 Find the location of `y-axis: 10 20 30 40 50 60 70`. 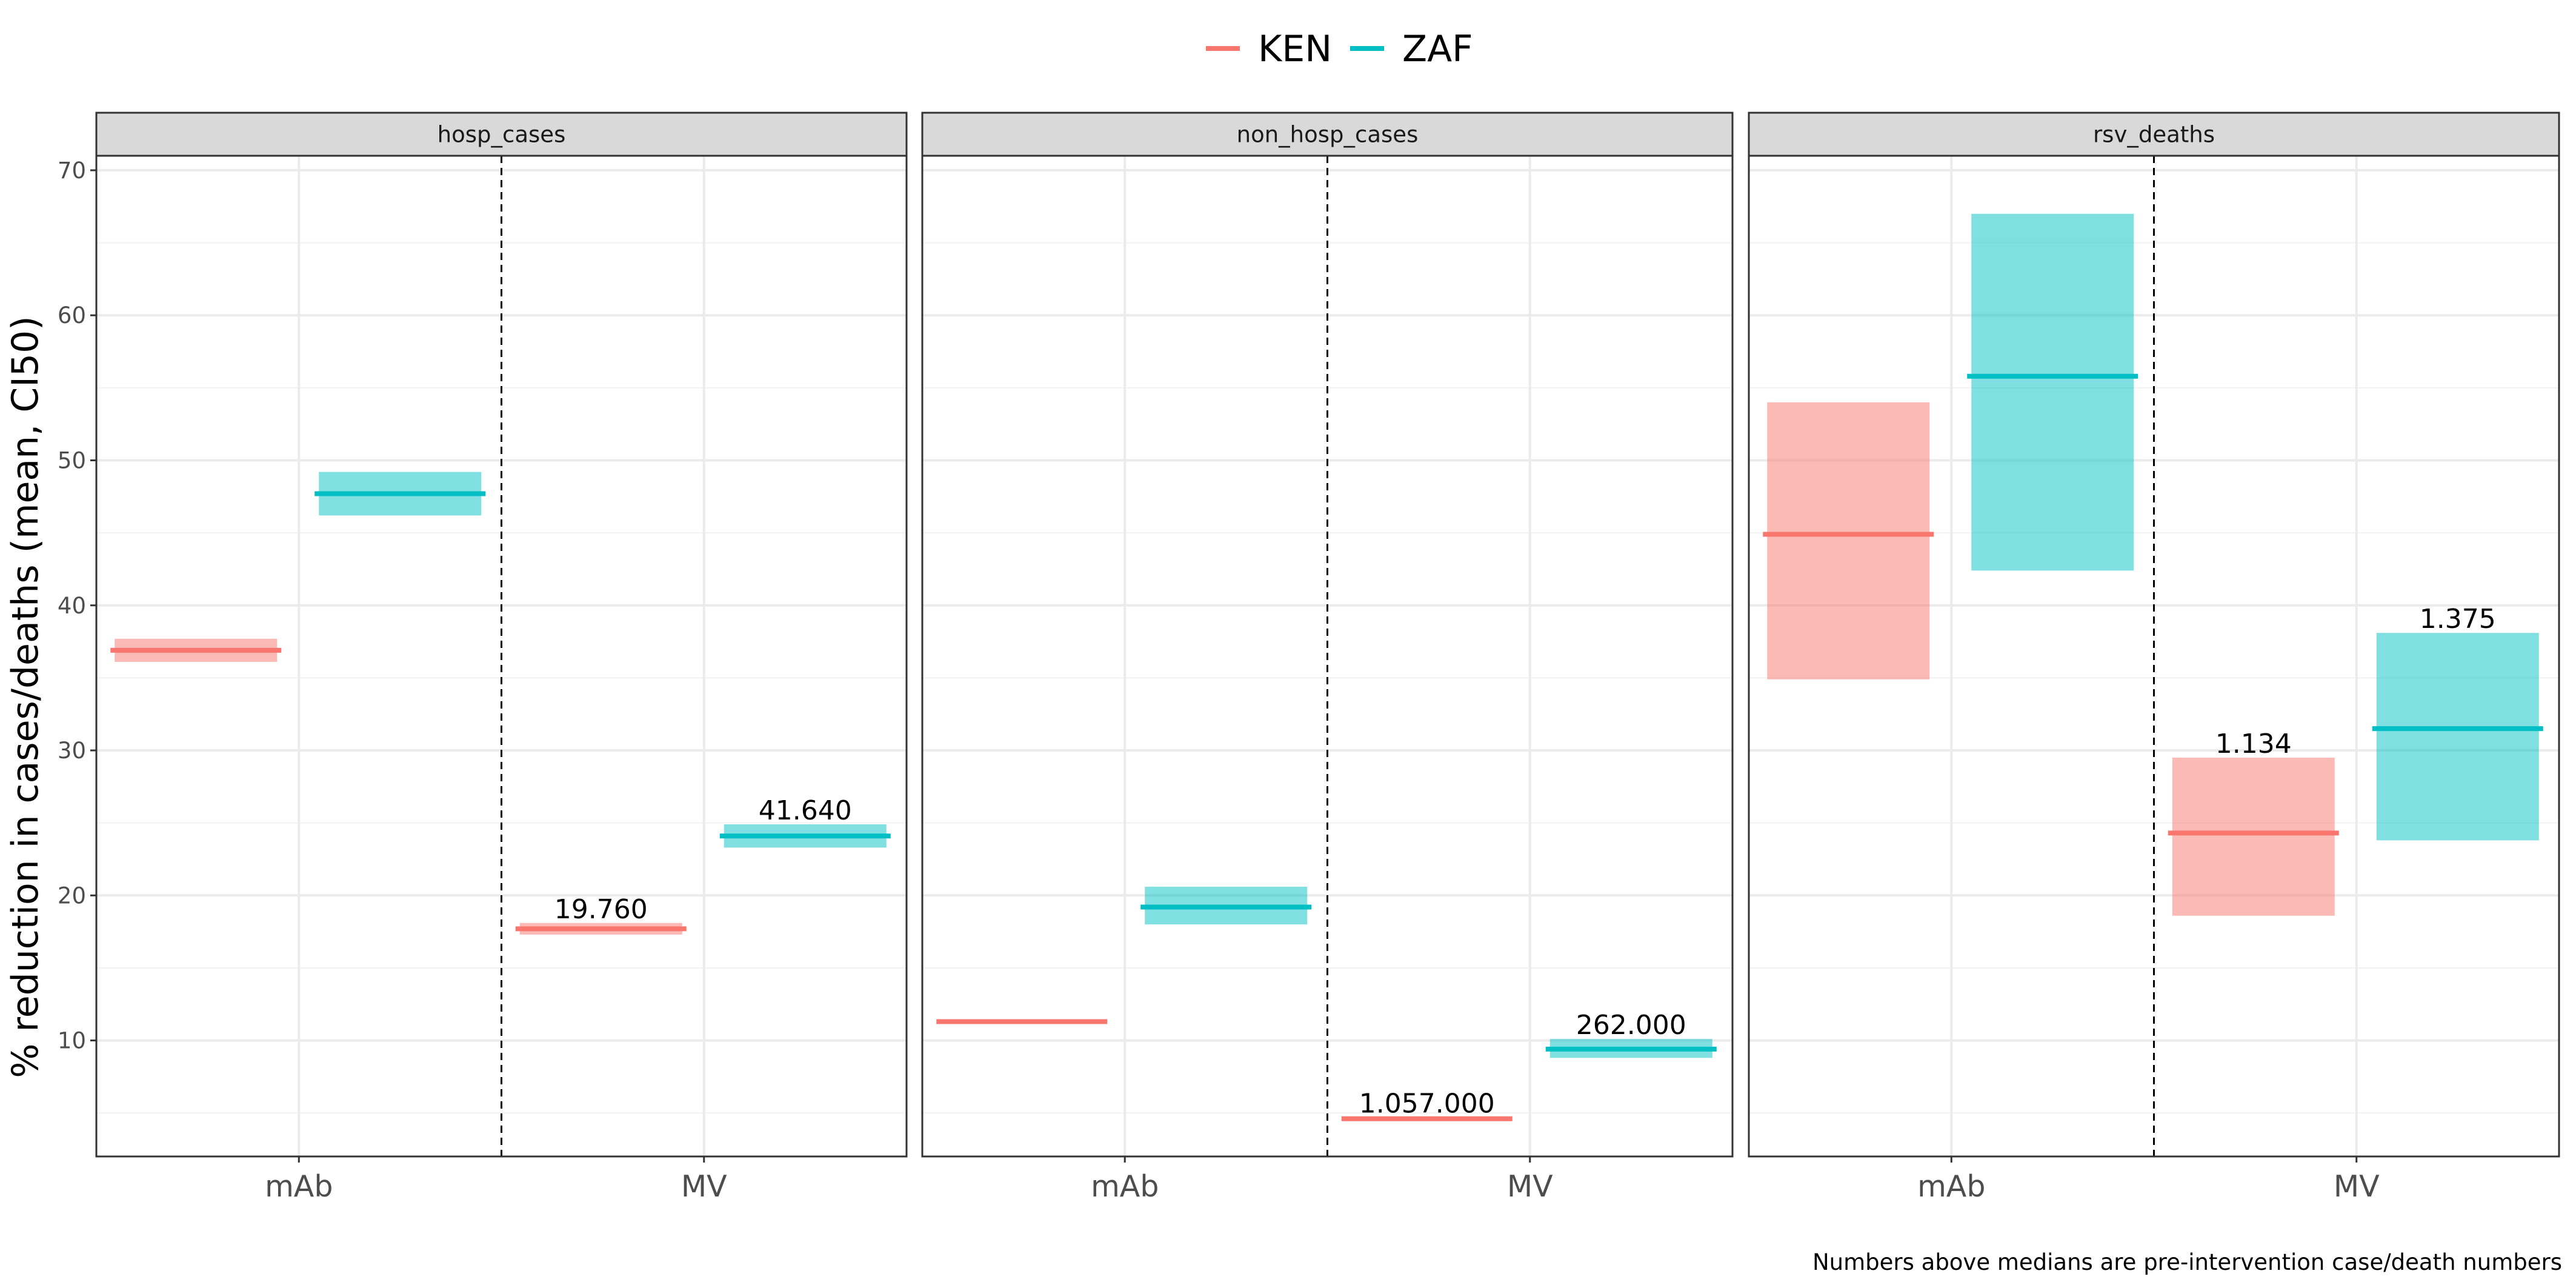

y-axis: 10 20 30 40 50 60 70 is located at coordinates (77, 606).